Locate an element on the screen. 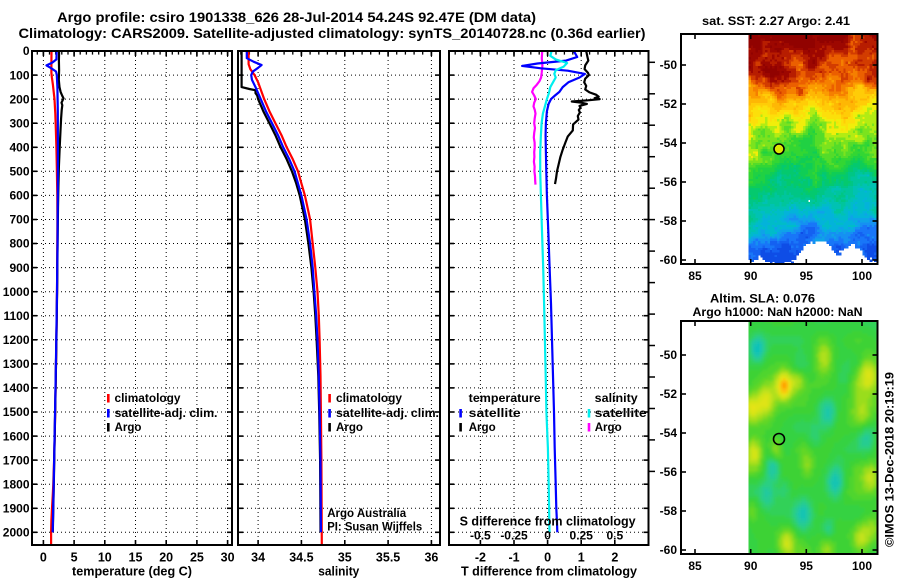 This screenshot has width=900, height=580. svg-text: 200 is located at coordinates (19, 99).